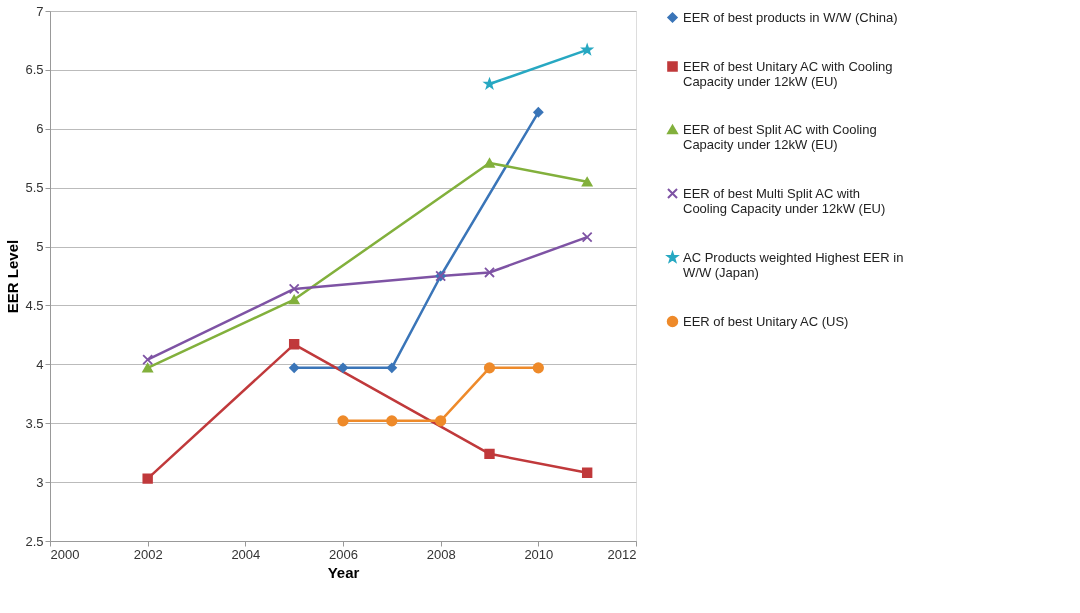 This screenshot has height=613, width=1080. Describe the element at coordinates (780, 136) in the screenshot. I see `legend-label: EER of best Split AC with Cooling Capacity under 12kW (EU)` at that location.